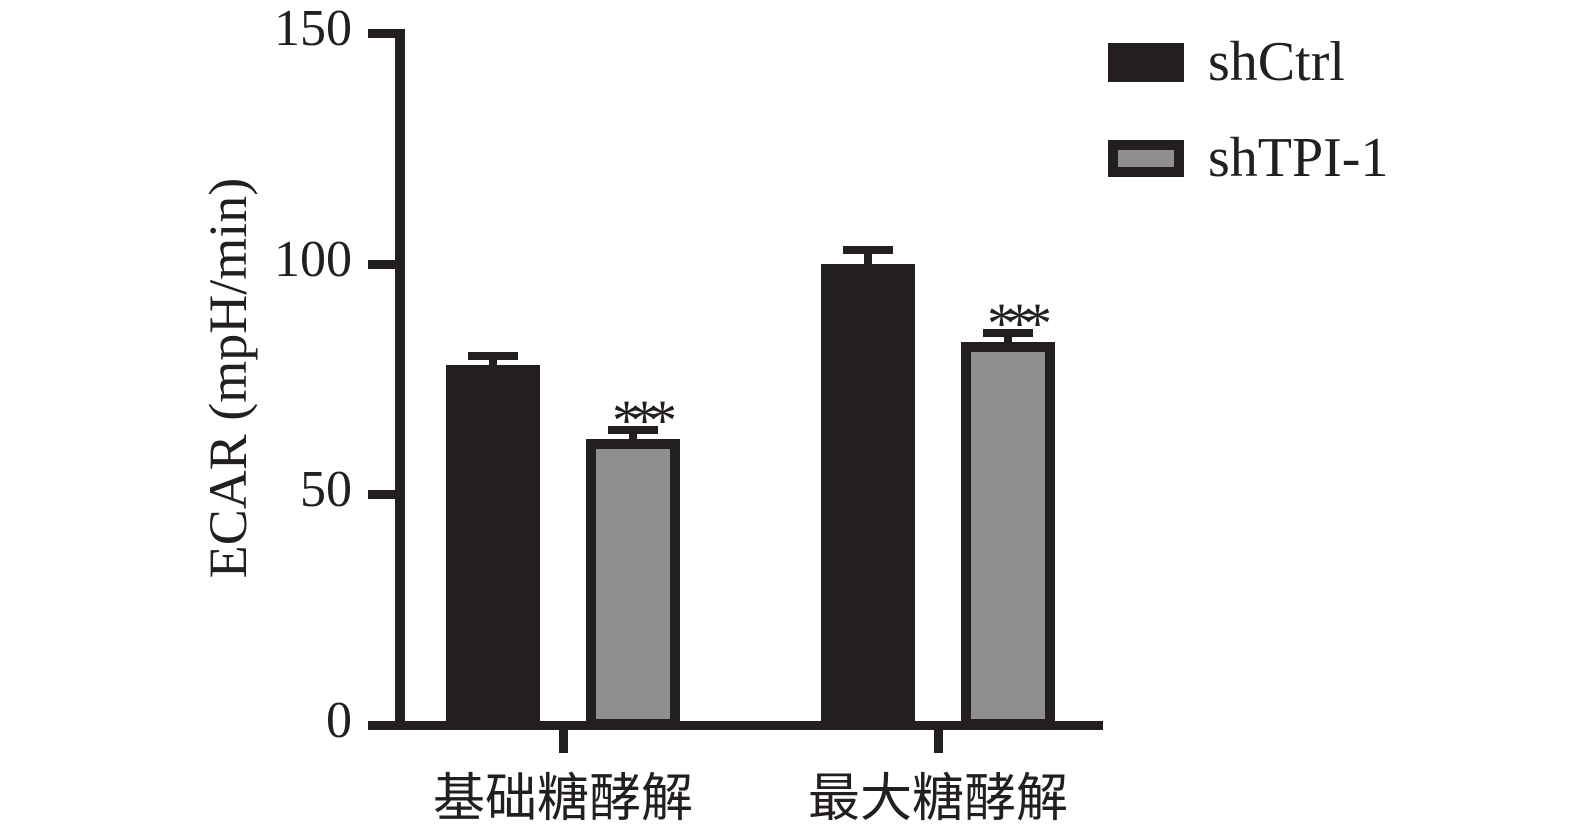  I want to click on legend-swatch-shctrl, so click(1146, 62).